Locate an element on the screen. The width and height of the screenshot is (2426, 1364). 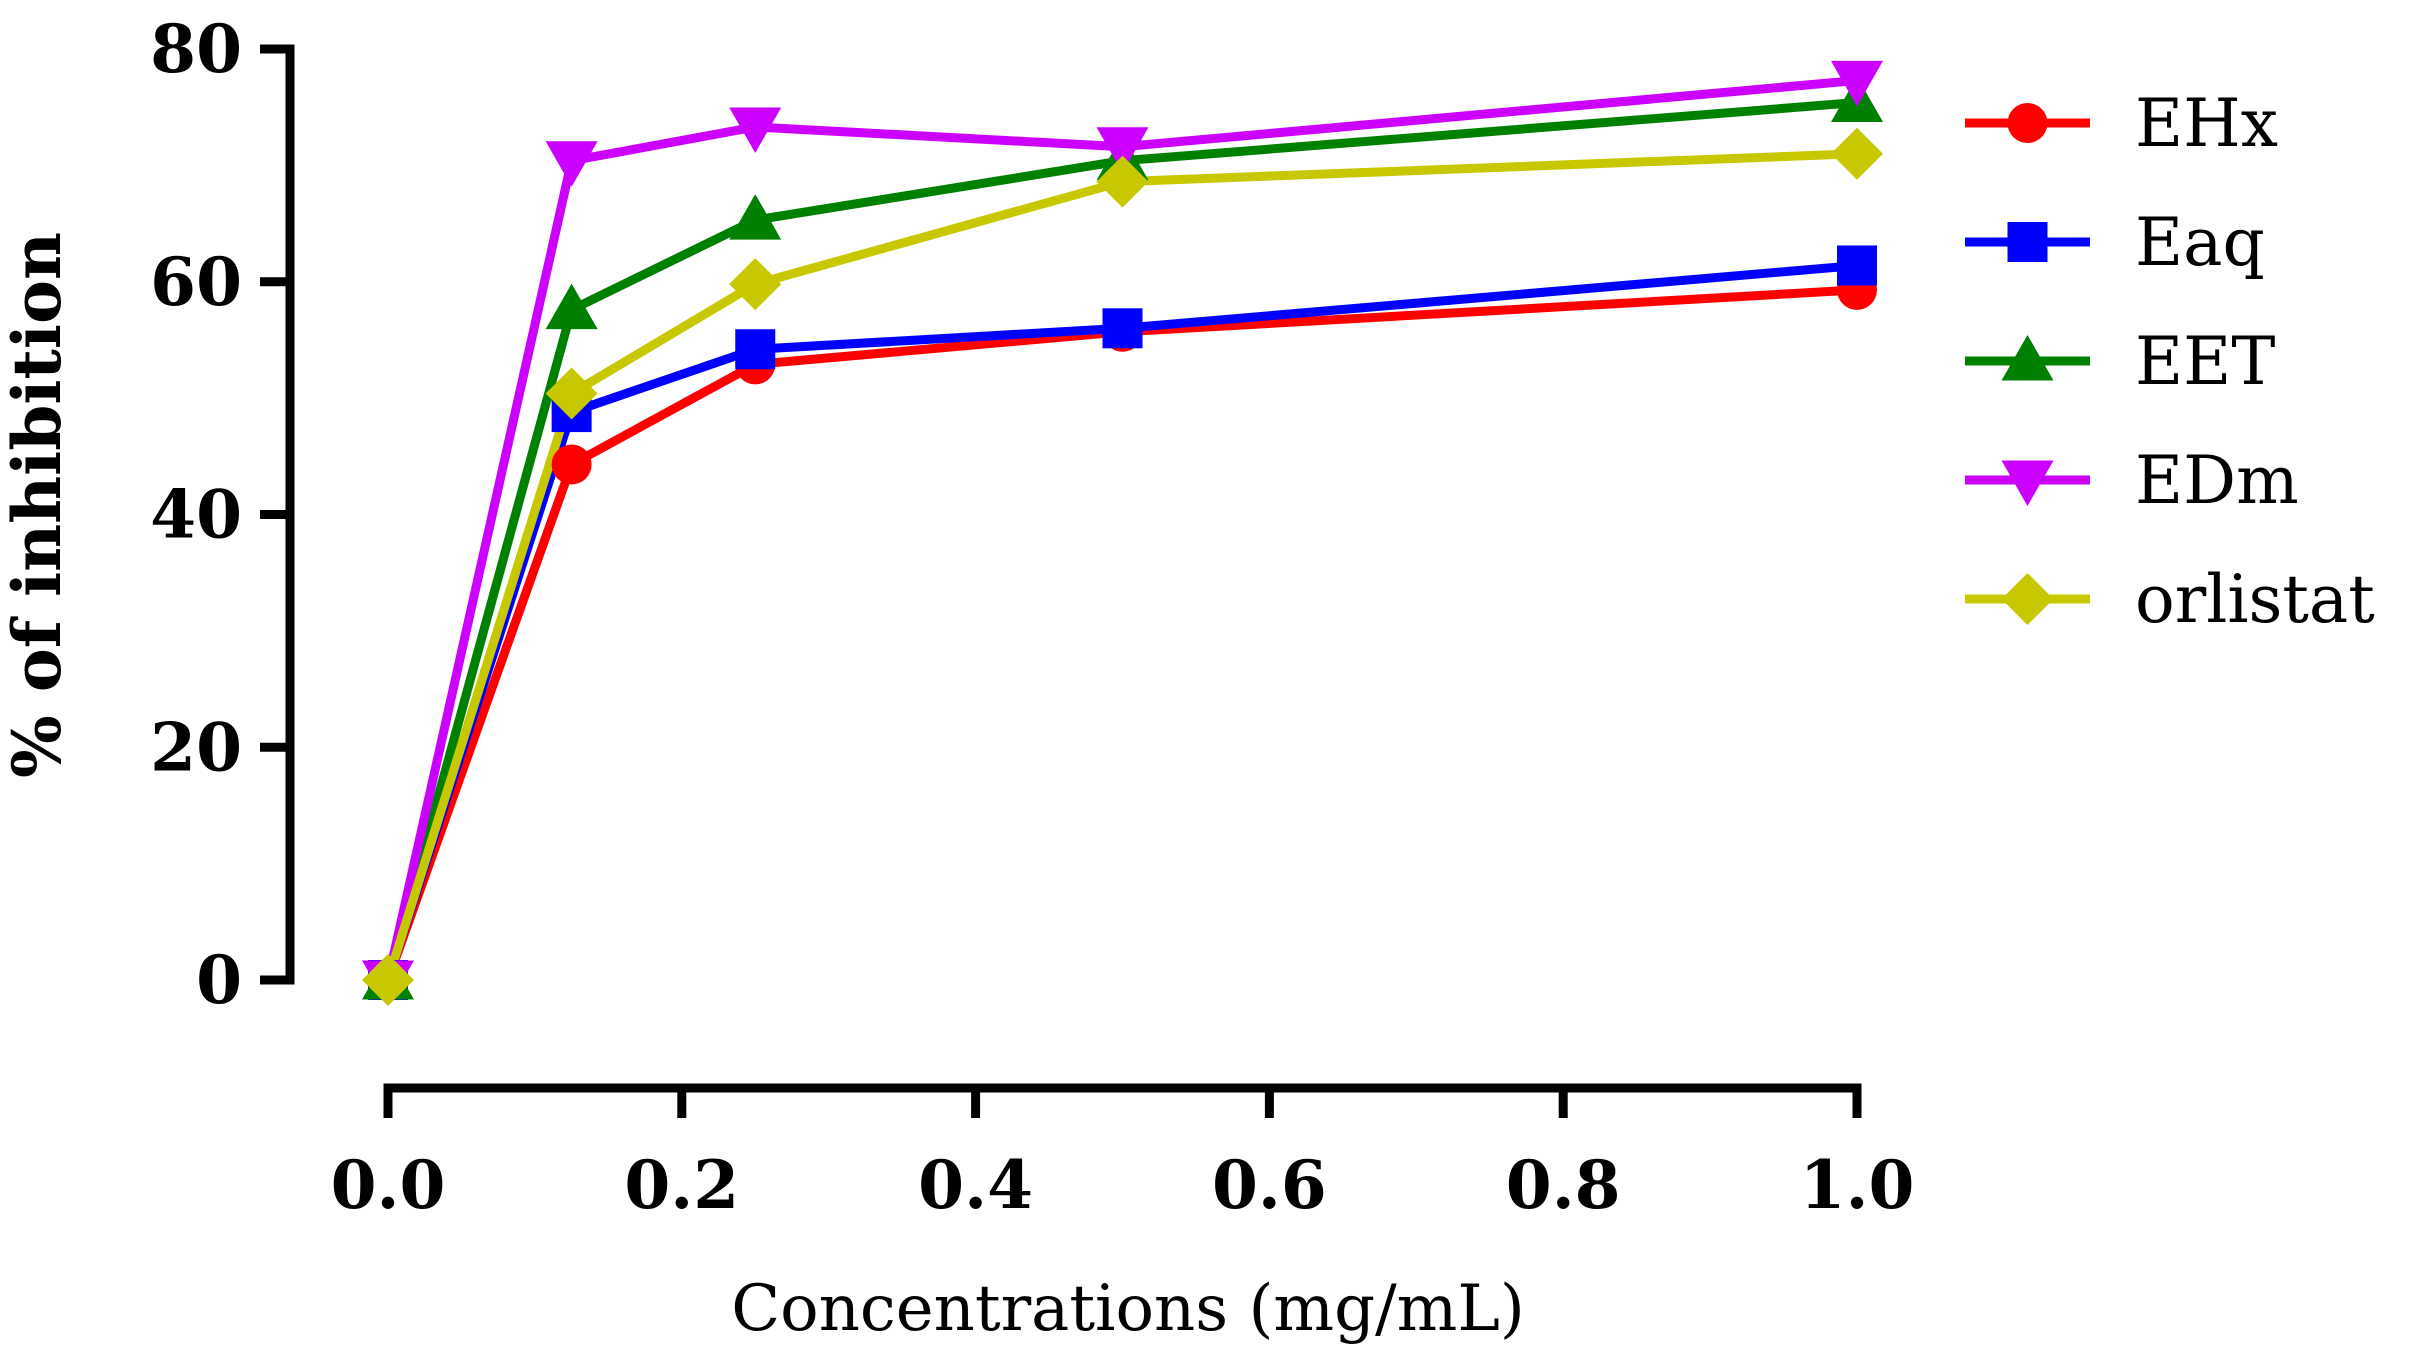
x-tick-label: 1.0 is located at coordinates (1857, 1185).